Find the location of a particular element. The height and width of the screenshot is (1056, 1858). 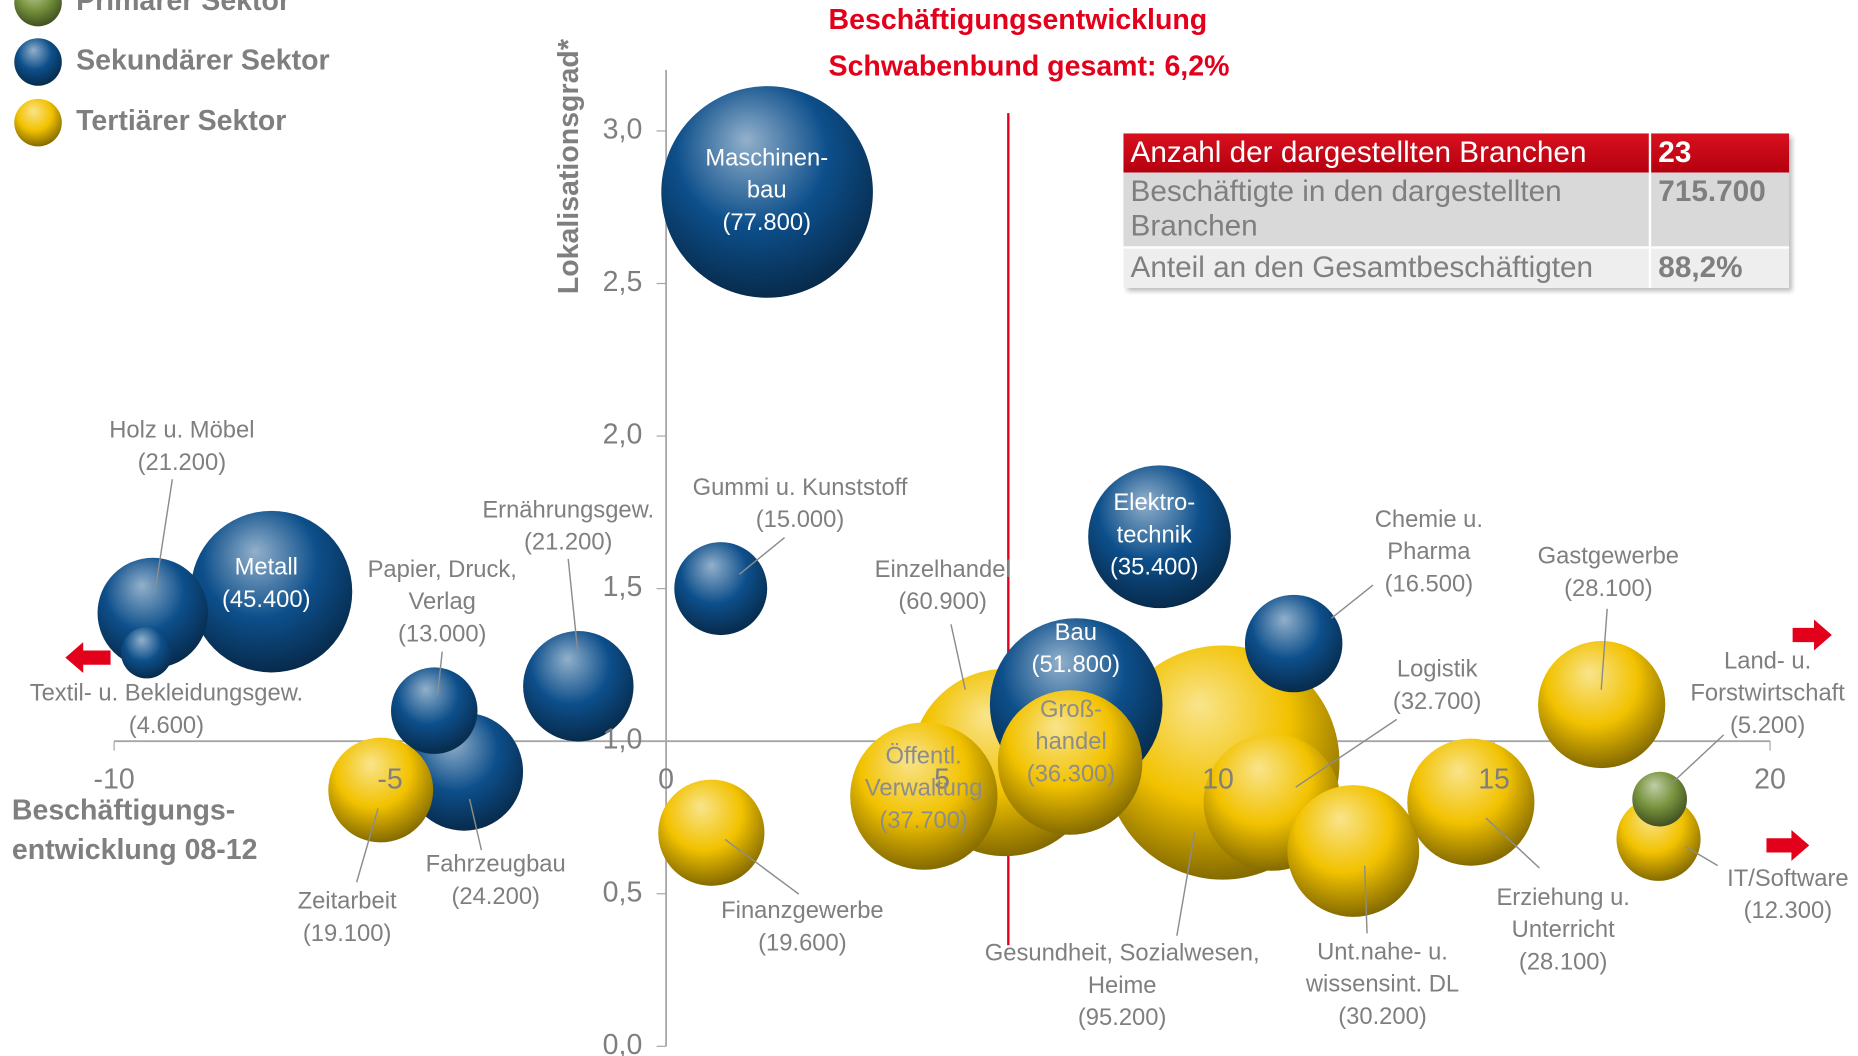

bubble-label: Ernährungsgew. is located at coordinates (568, 510).